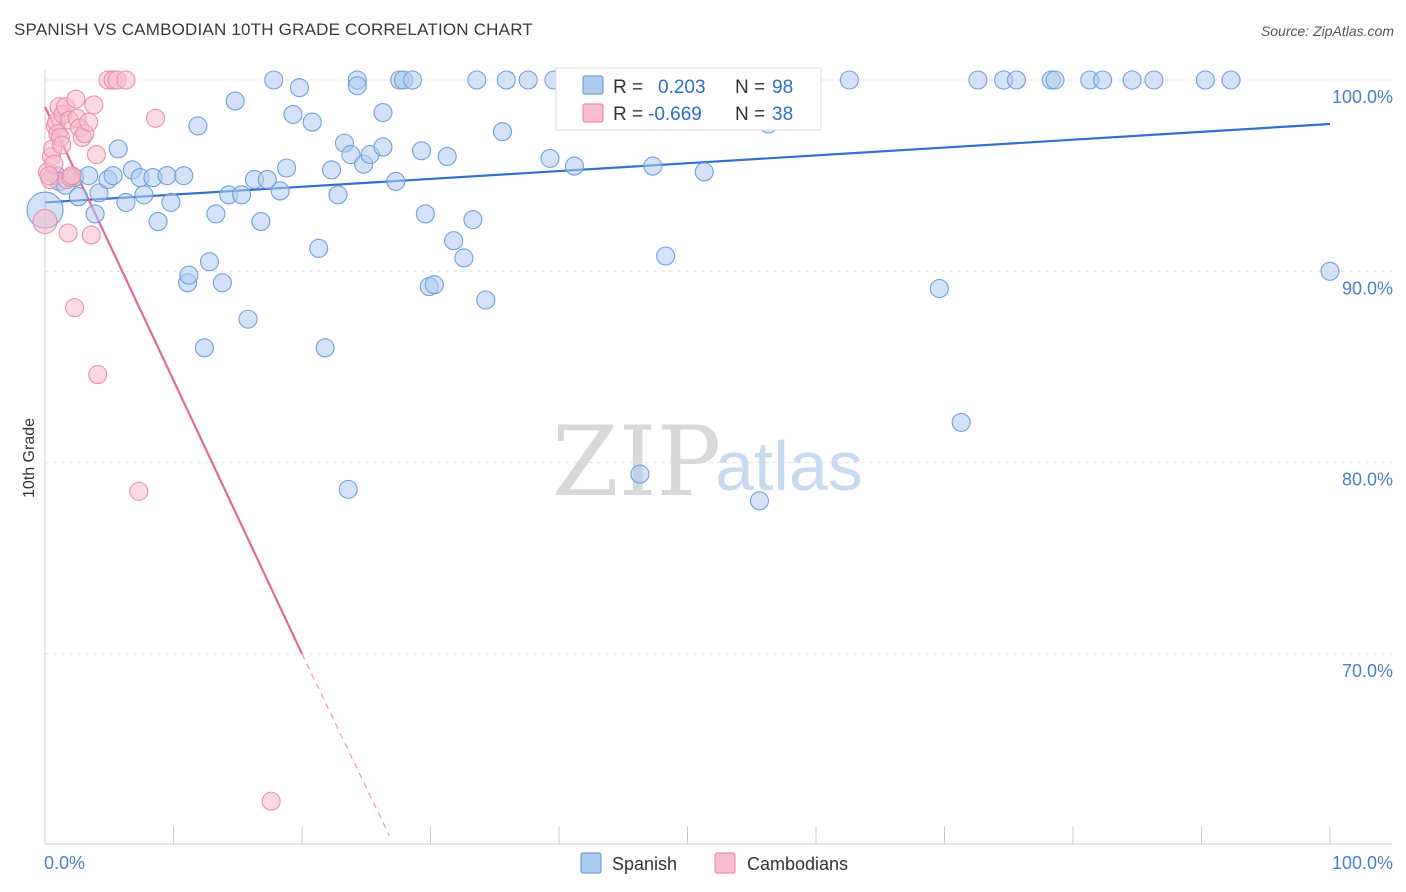 The width and height of the screenshot is (1406, 892). What do you see at coordinates (636, 462) in the screenshot?
I see `watermark-zip: ZIP` at bounding box center [636, 462].